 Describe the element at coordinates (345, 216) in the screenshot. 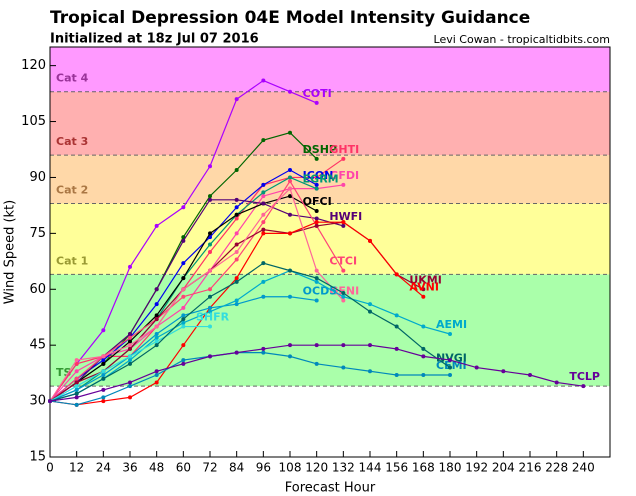

I see `series-label: HWFI` at that location.